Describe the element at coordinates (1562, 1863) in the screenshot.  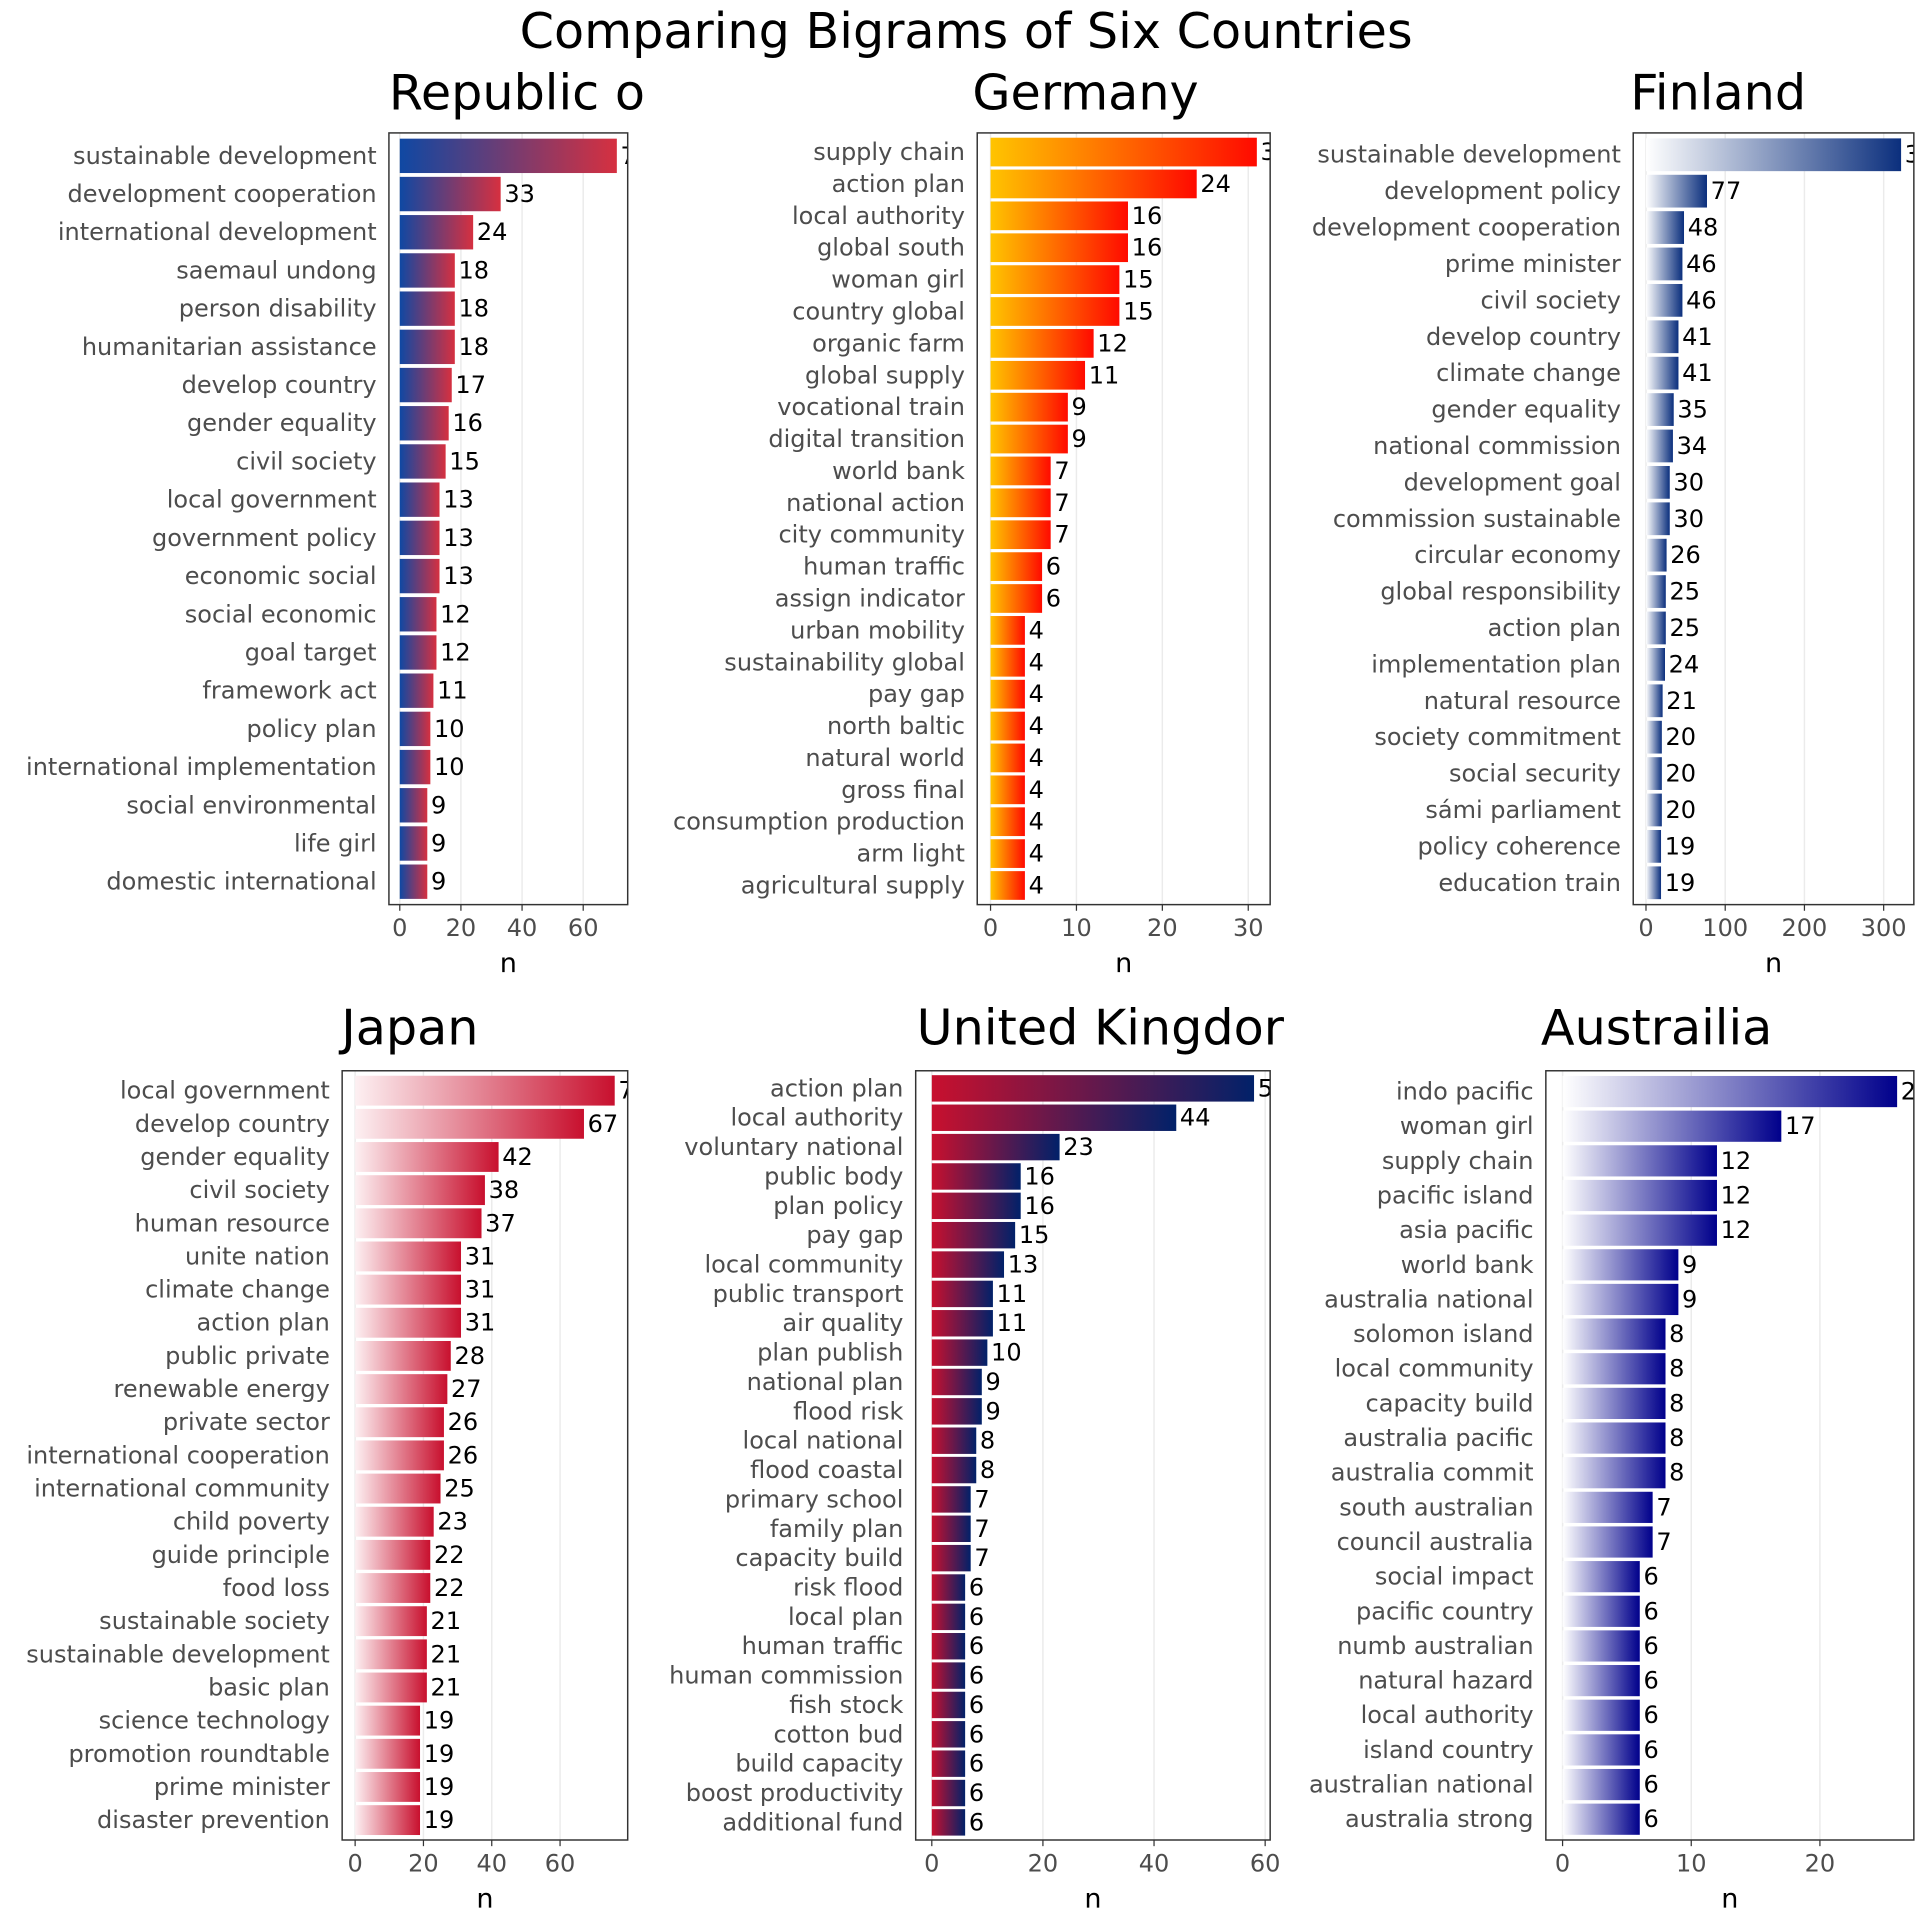
I see `x-tick-label: 0` at that location.